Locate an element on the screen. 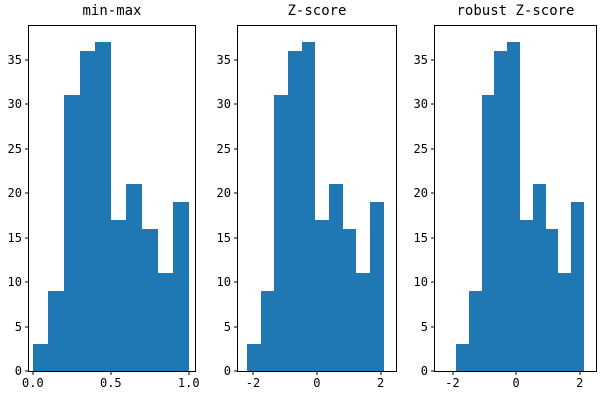 This screenshot has height=400, width=600. x-tick-label: 1.0 is located at coordinates (188, 383).